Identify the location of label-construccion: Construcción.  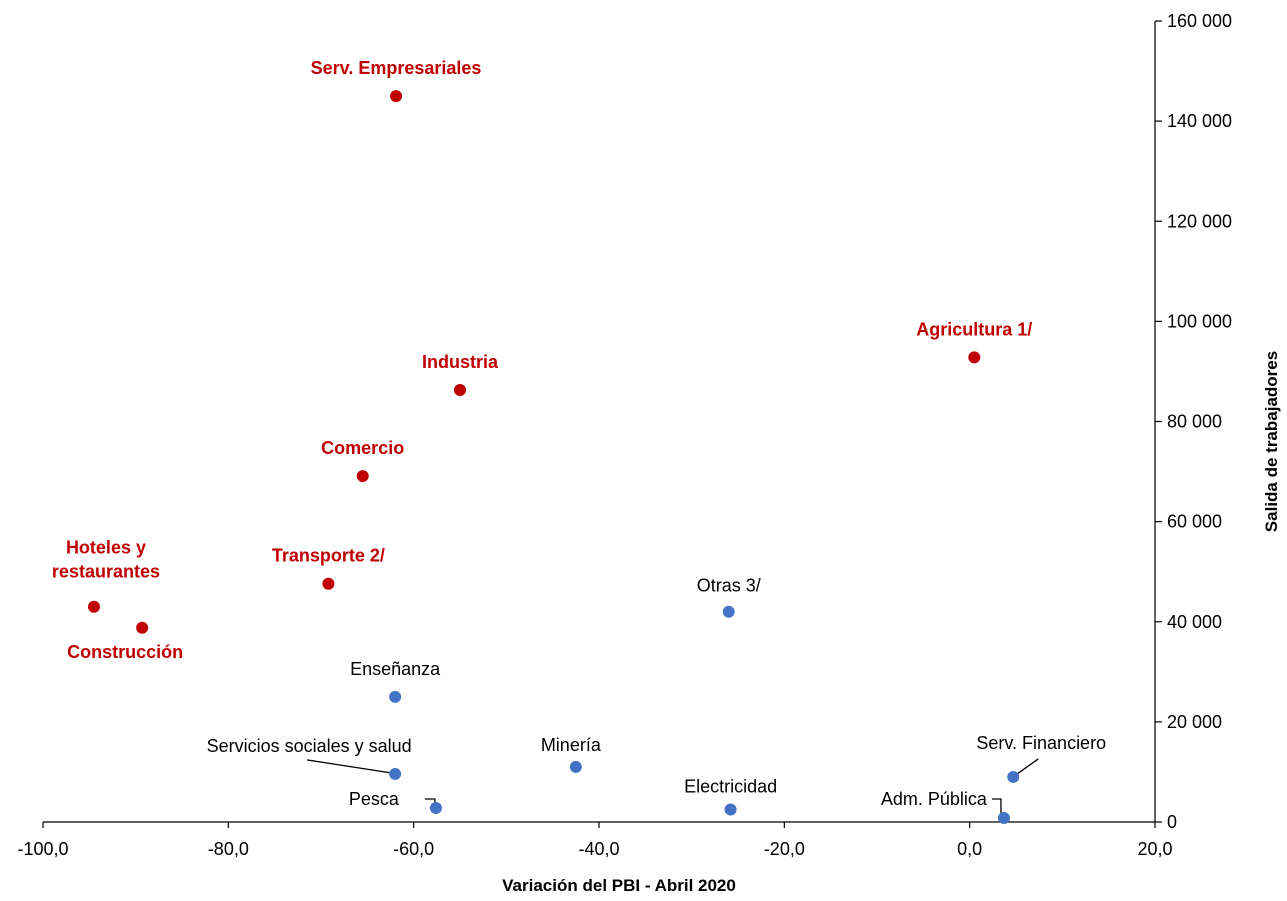
(125, 652).